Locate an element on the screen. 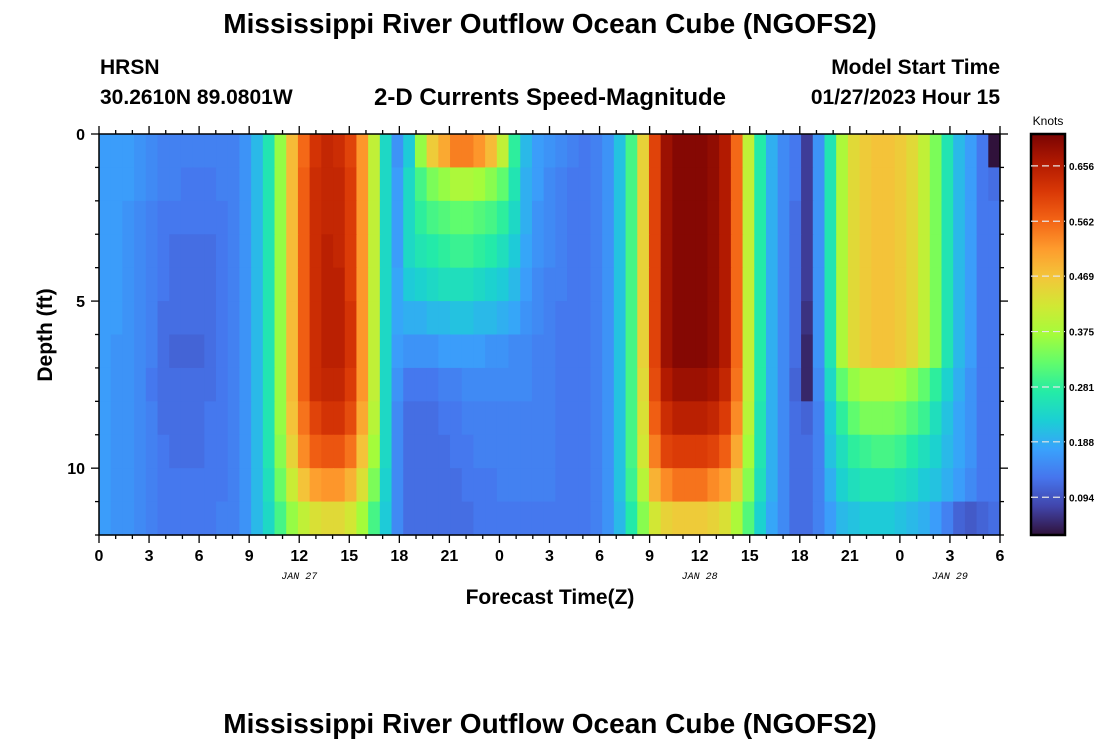 The image size is (1100, 750). model-start-label: Model Start Time is located at coordinates (915, 67).